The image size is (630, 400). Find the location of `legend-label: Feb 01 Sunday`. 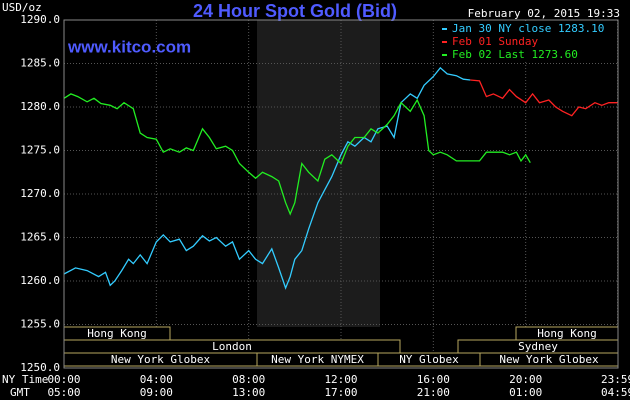

legend-label: Feb 01 Sunday is located at coordinates (495, 41).